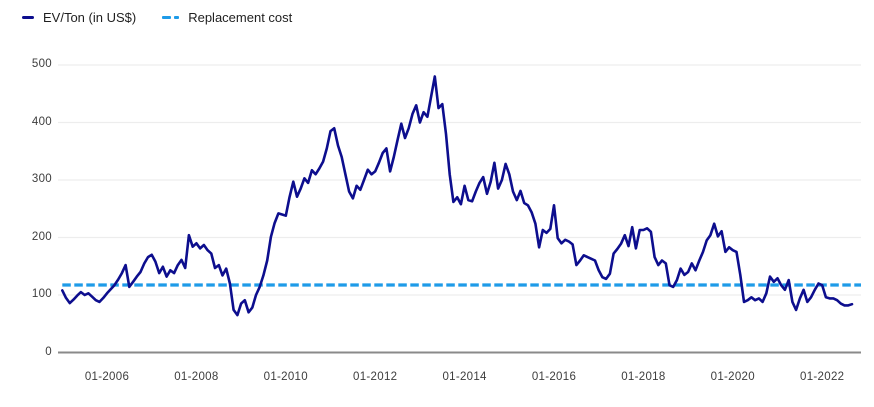 This screenshot has width=874, height=407. Describe the element at coordinates (554, 377) in the screenshot. I see `x-tick-label: 01-2016` at that location.